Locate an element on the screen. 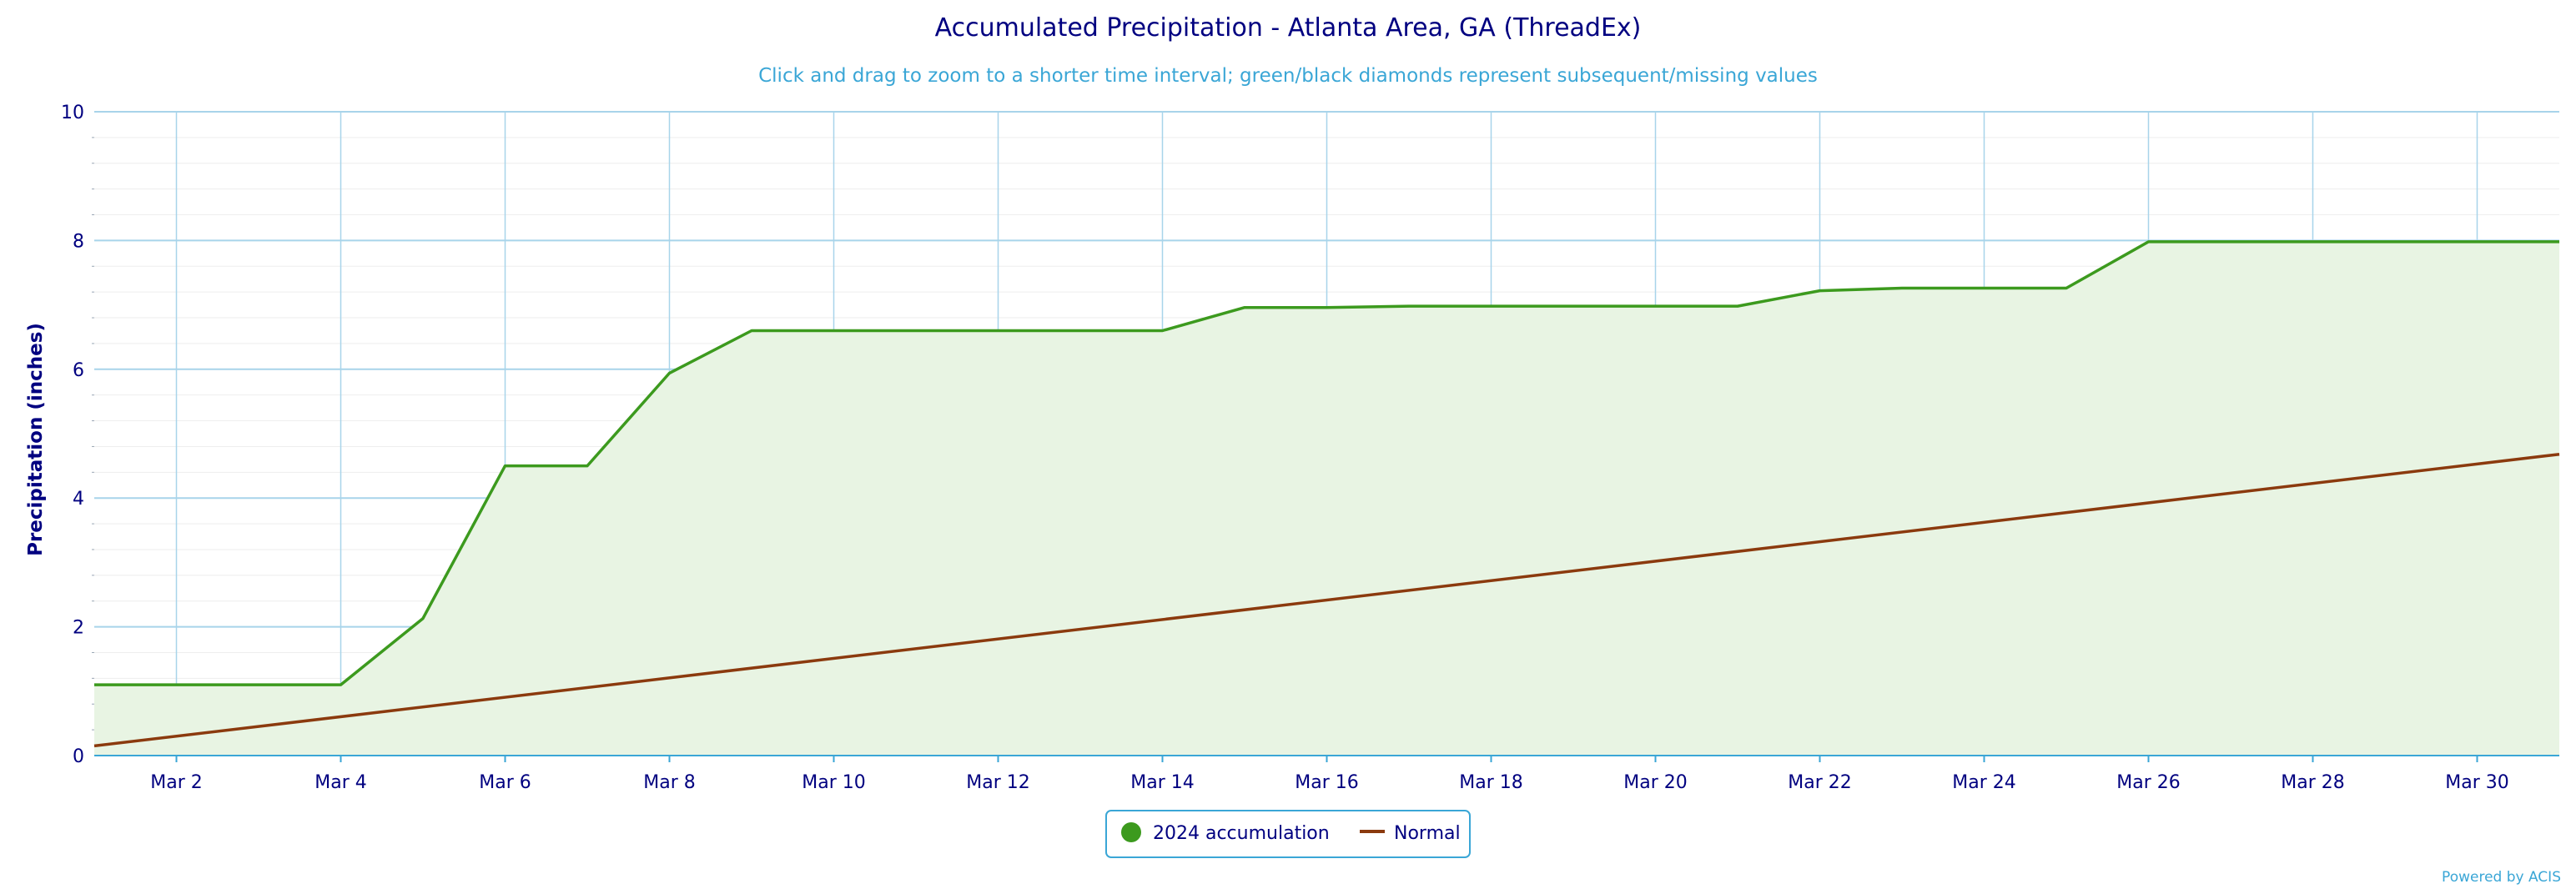 This screenshot has height=889, width=2576. legend-label-accumulation: 2024 accumulation is located at coordinates (1241, 833).